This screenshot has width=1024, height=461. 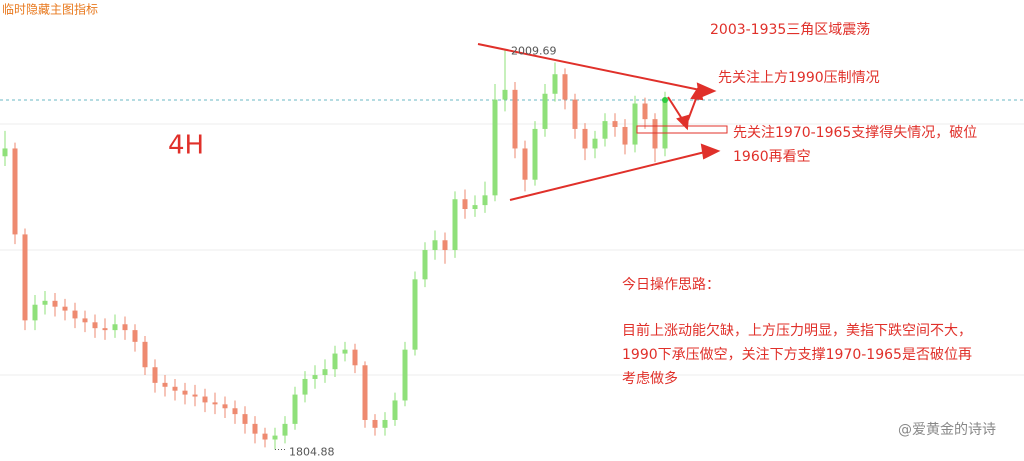 What do you see at coordinates (599, 122) in the screenshot?
I see `triangle` at bounding box center [599, 122].